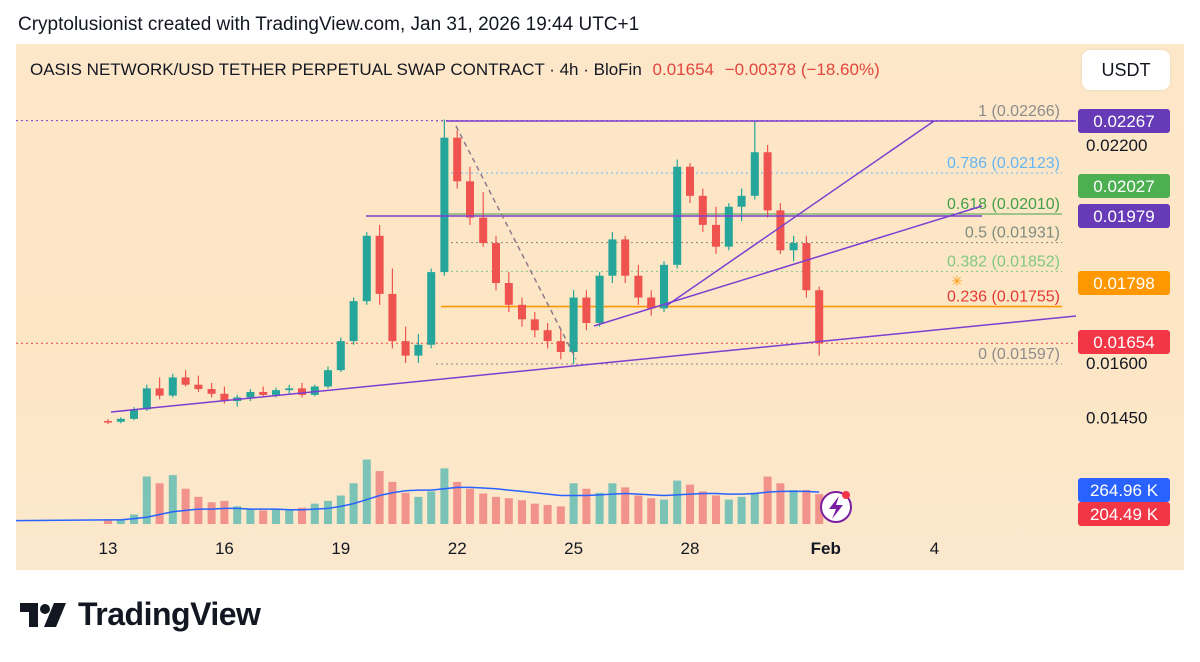  What do you see at coordinates (1123, 121) in the screenshot?
I see `price-badge-label: 0.02267` at bounding box center [1123, 121].